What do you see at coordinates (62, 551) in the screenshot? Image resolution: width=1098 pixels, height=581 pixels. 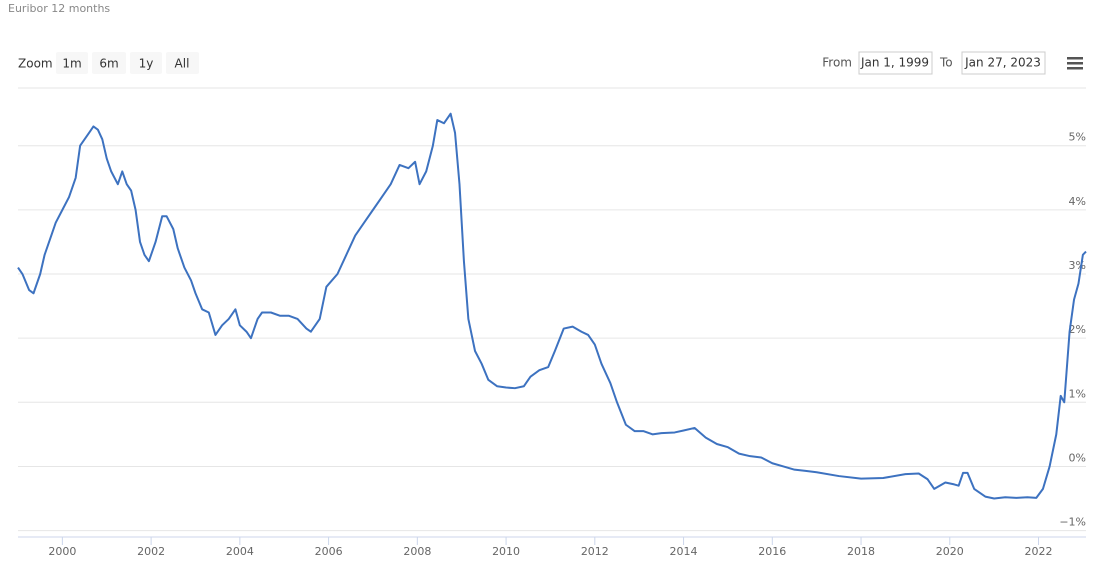 I see `x-tick-label: 2000` at bounding box center [62, 551].